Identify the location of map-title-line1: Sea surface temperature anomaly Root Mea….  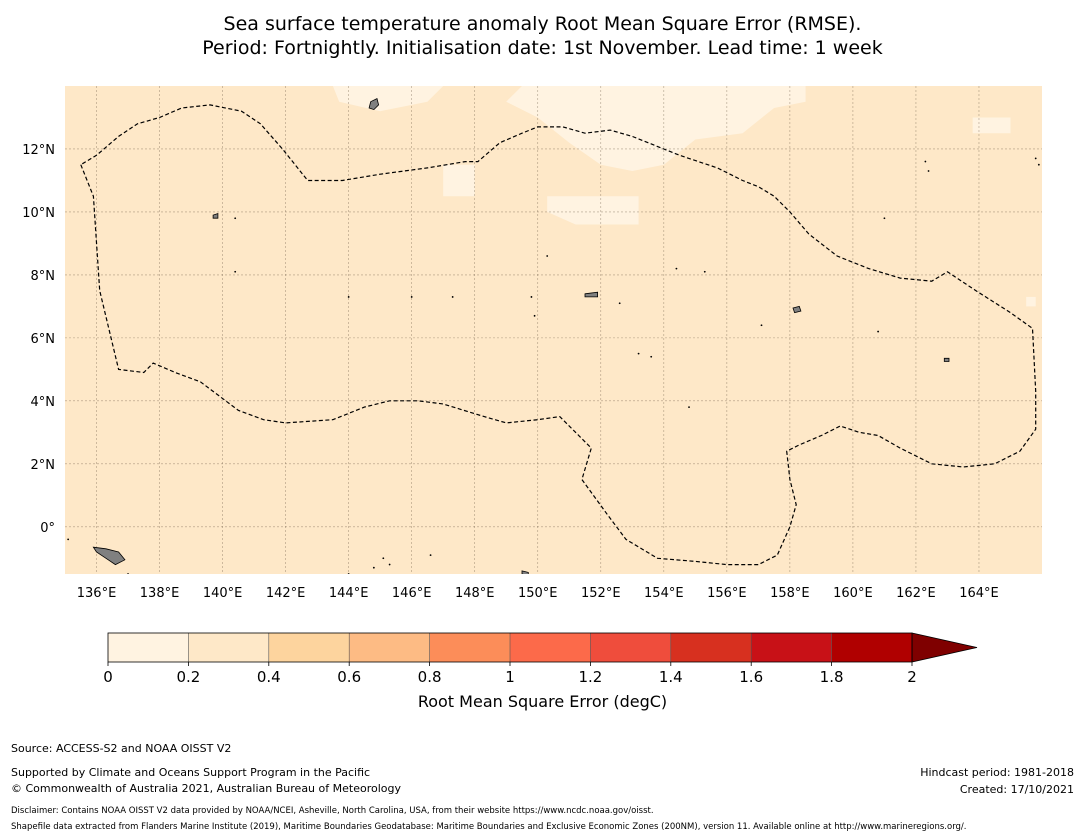
(542, 24).